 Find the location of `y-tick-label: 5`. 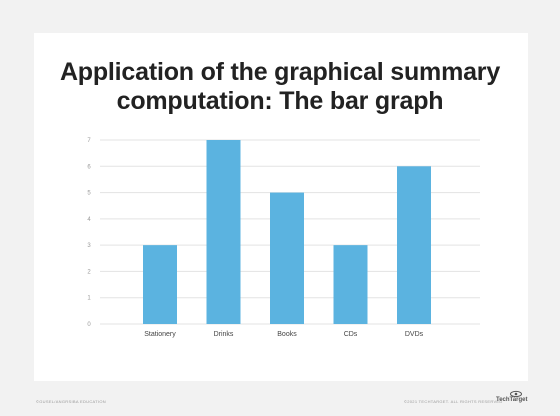

y-tick-label: 5 is located at coordinates (89, 194).